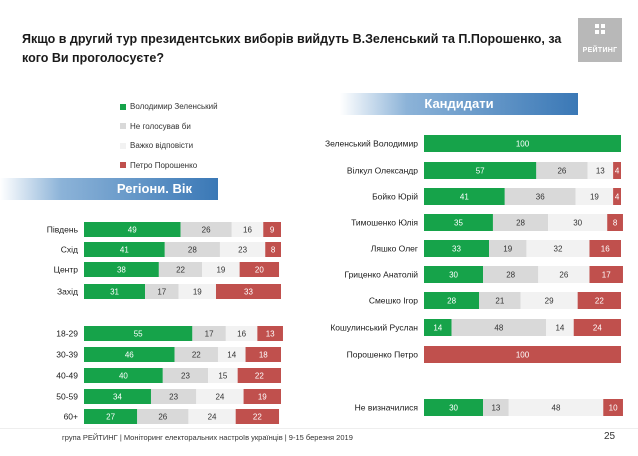 The image size is (638, 456). Describe the element at coordinates (600, 50) in the screenshot. I see `logo-text: РЕЙТИНГ` at that location.